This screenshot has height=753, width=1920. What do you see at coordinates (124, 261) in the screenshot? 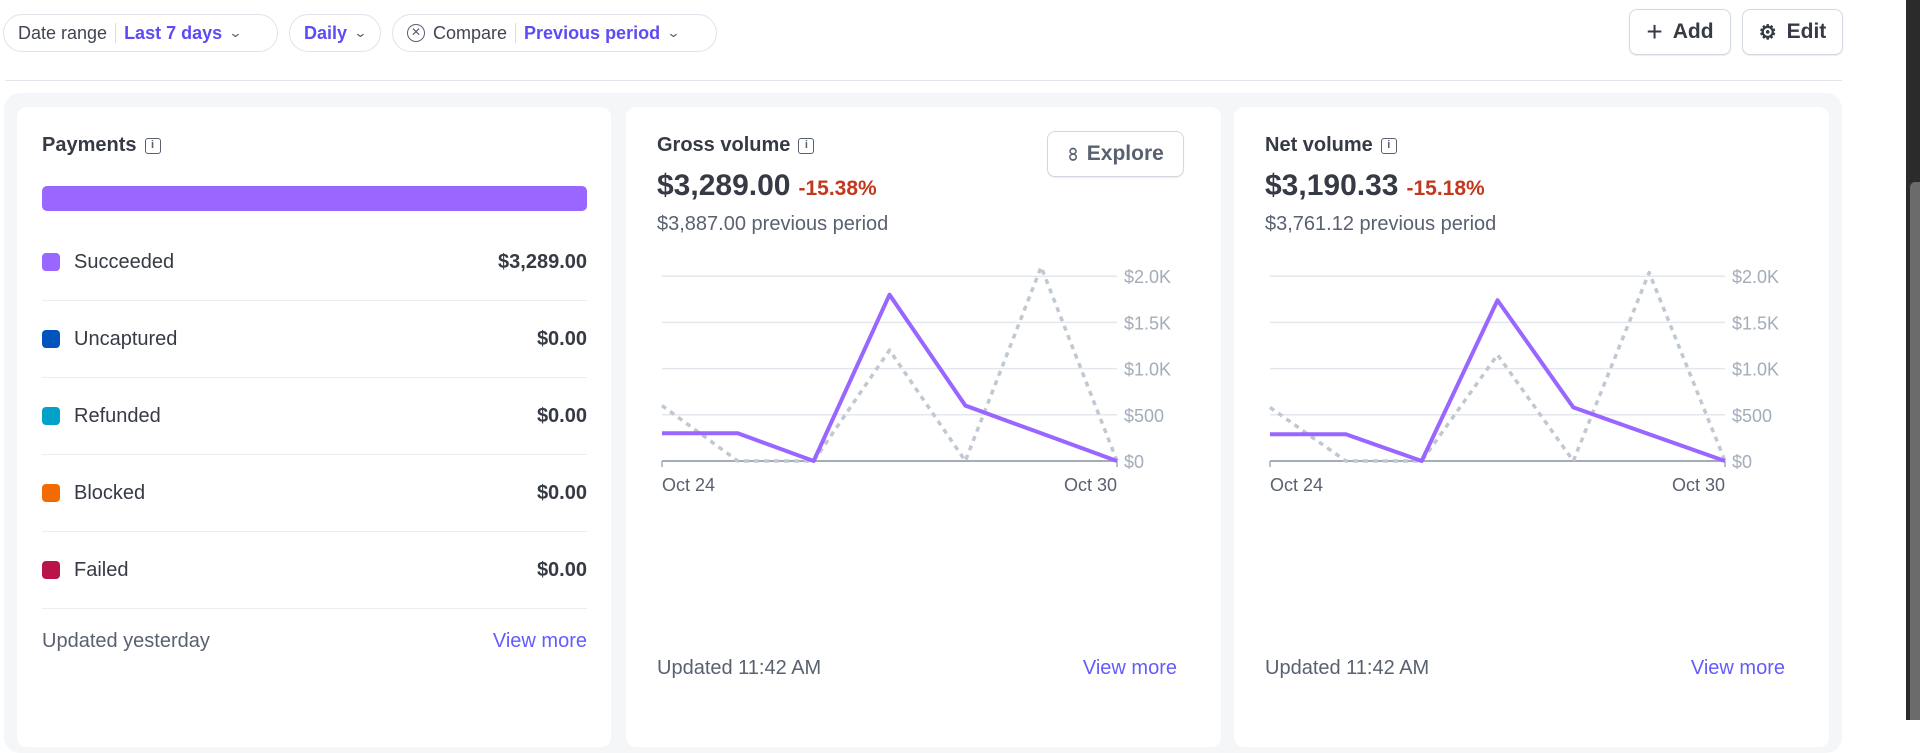
I see `row-label: Succeeded` at bounding box center [124, 261].